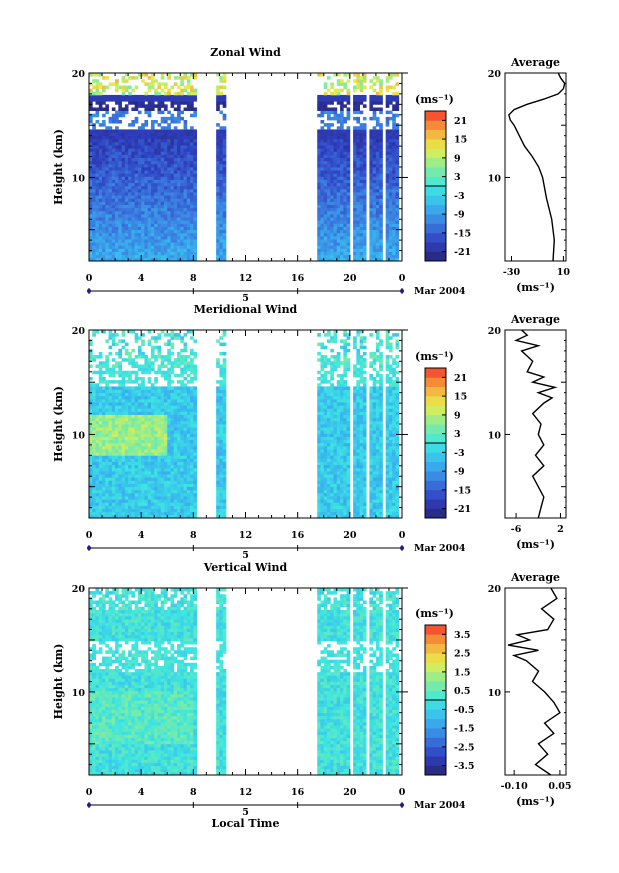 Image resolution: width=619 pixels, height=873 pixels. I want to click on x-tick-label: 0, so click(89, 278).